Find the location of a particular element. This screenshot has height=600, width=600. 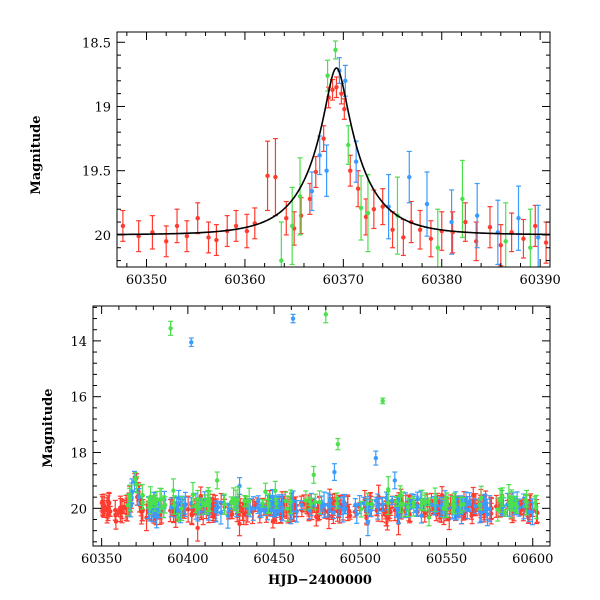

y-tick-label: 19.5 is located at coordinates (96, 172).